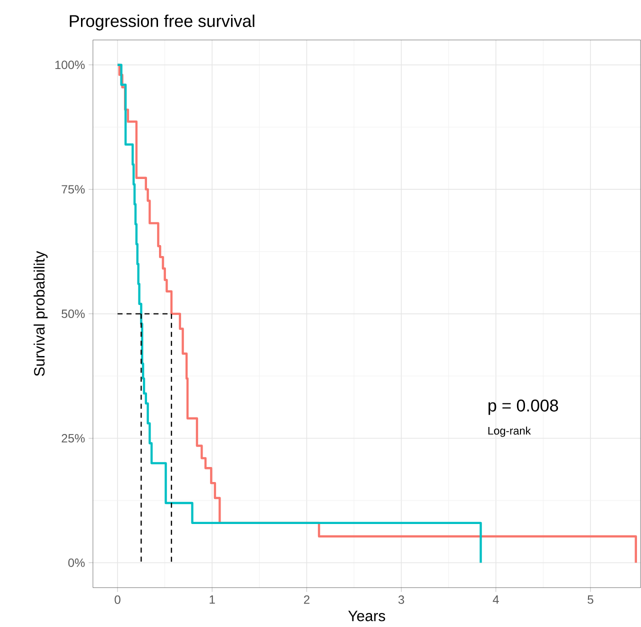 The height and width of the screenshot is (627, 641). What do you see at coordinates (307, 600) in the screenshot?
I see `x-tick-label: 2` at bounding box center [307, 600].